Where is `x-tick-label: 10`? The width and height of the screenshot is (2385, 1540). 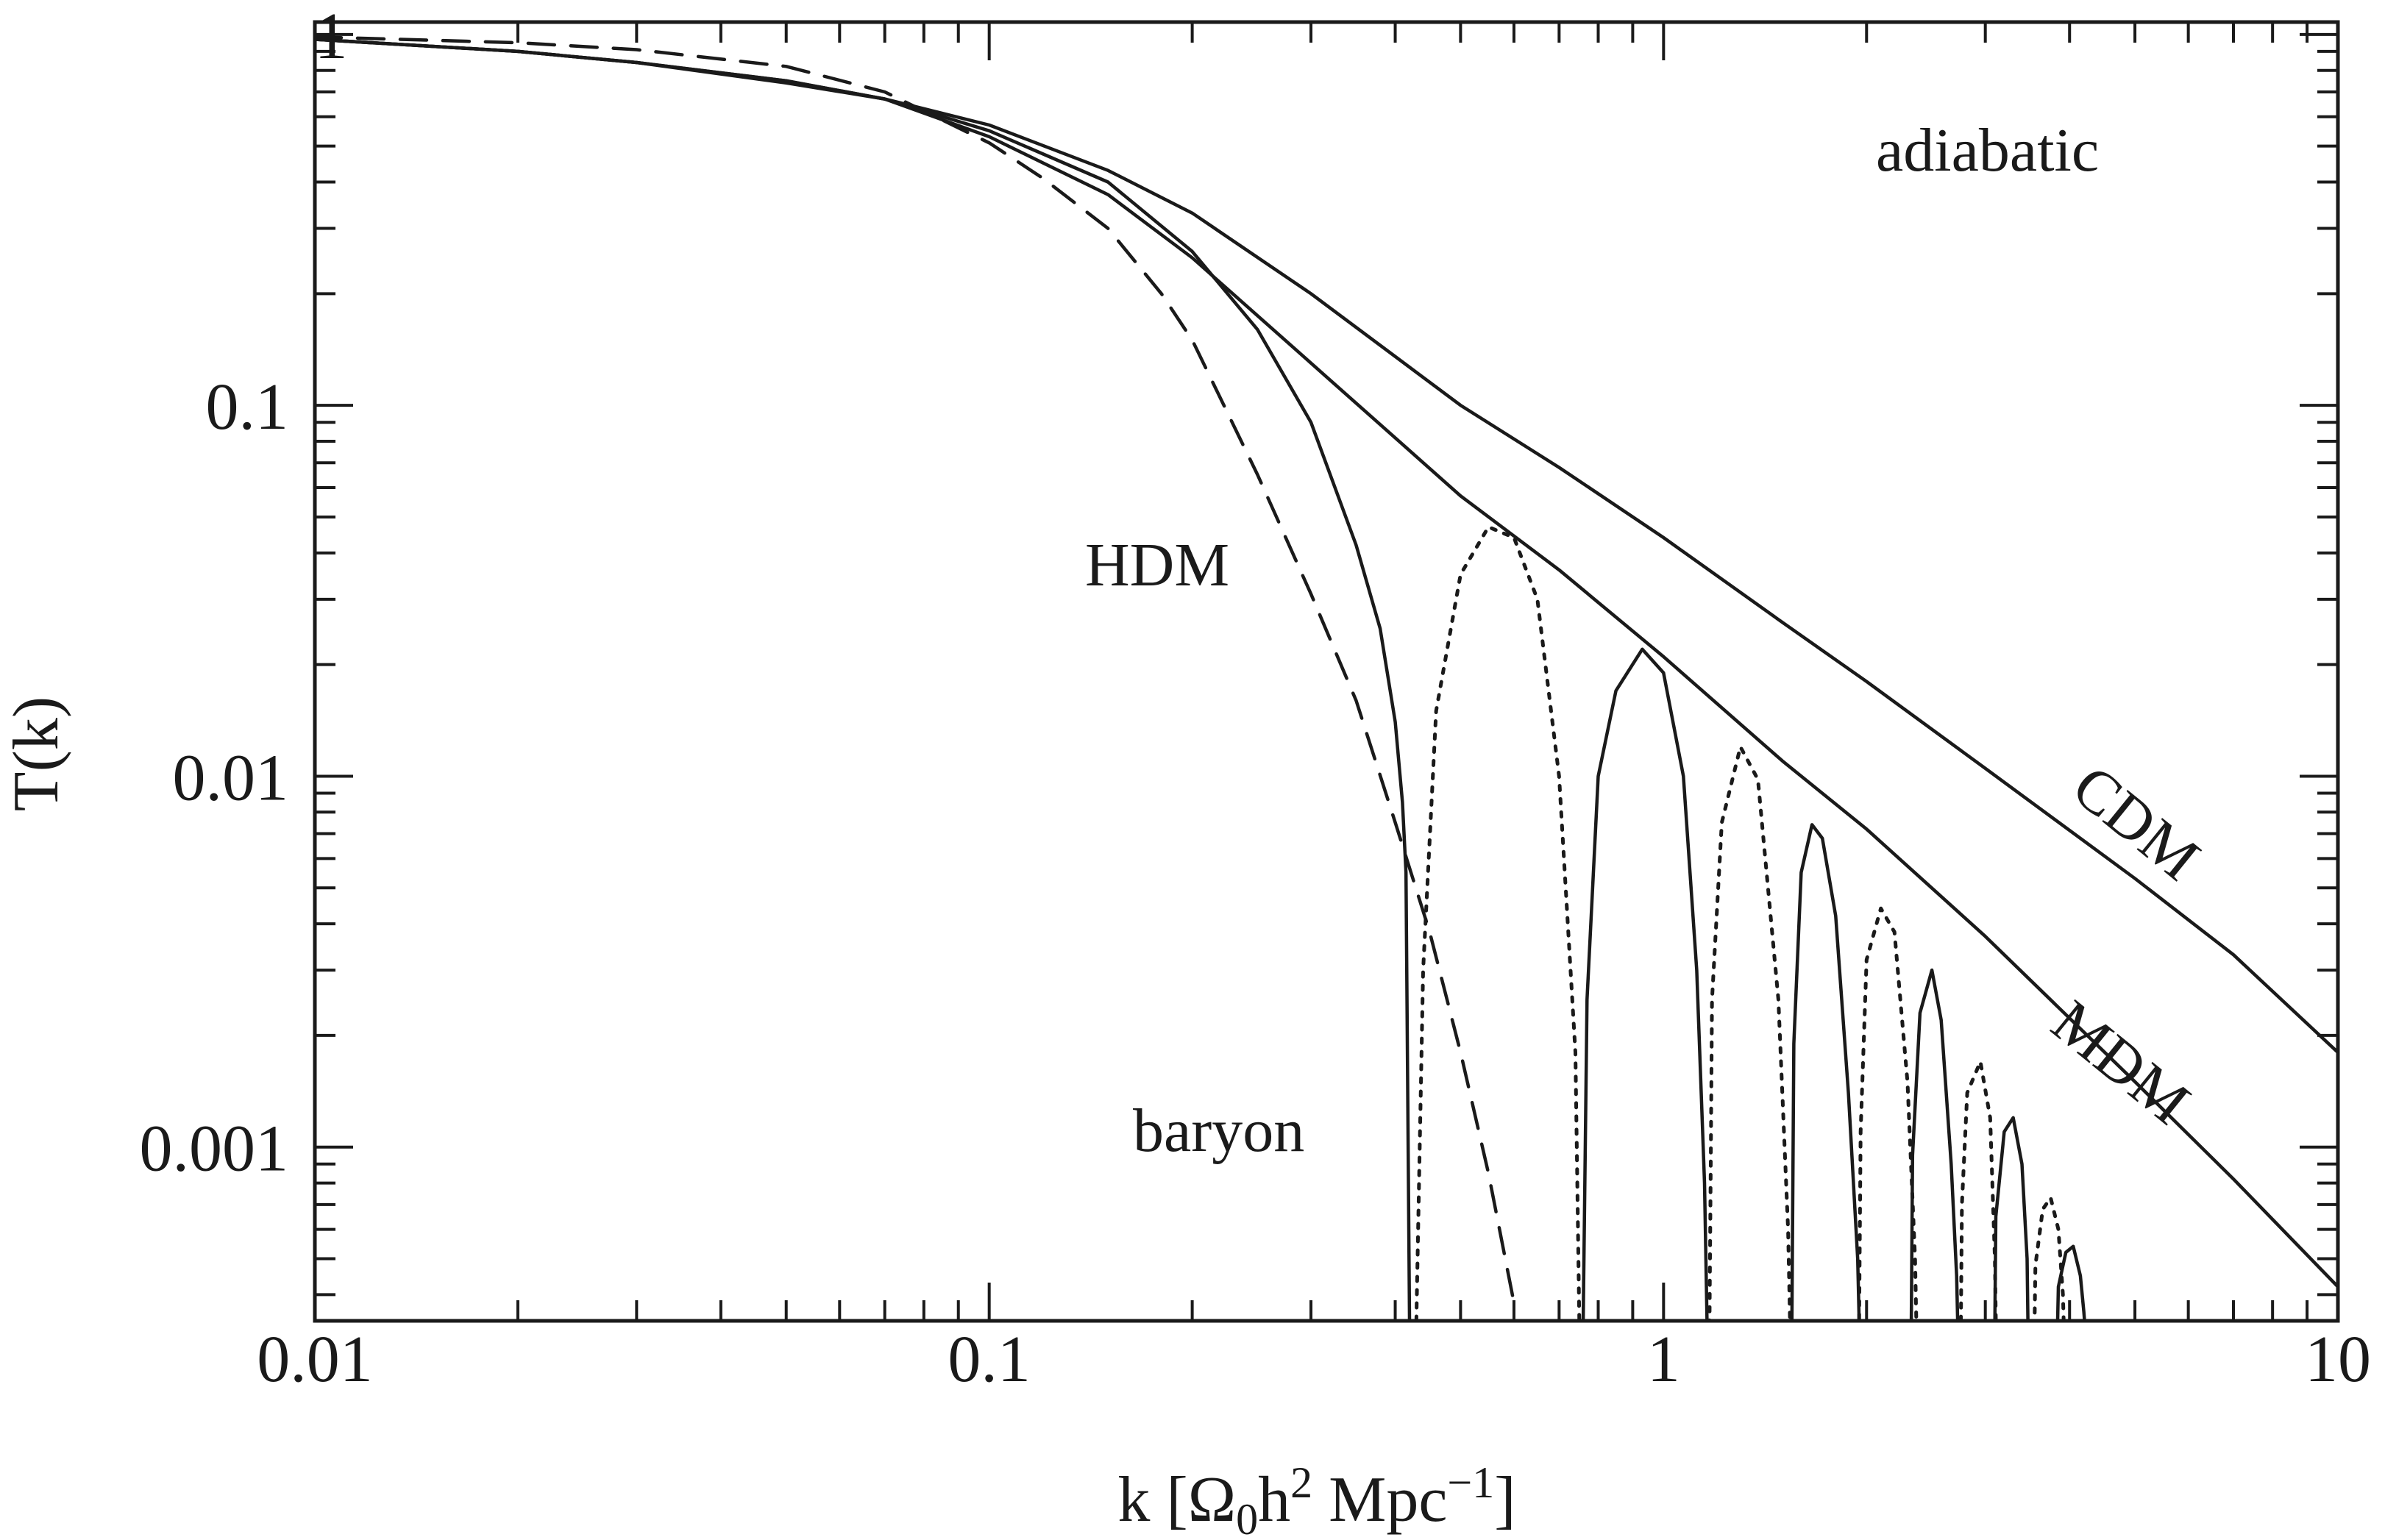
x-tick-label: 10 is located at coordinates (2338, 1359).